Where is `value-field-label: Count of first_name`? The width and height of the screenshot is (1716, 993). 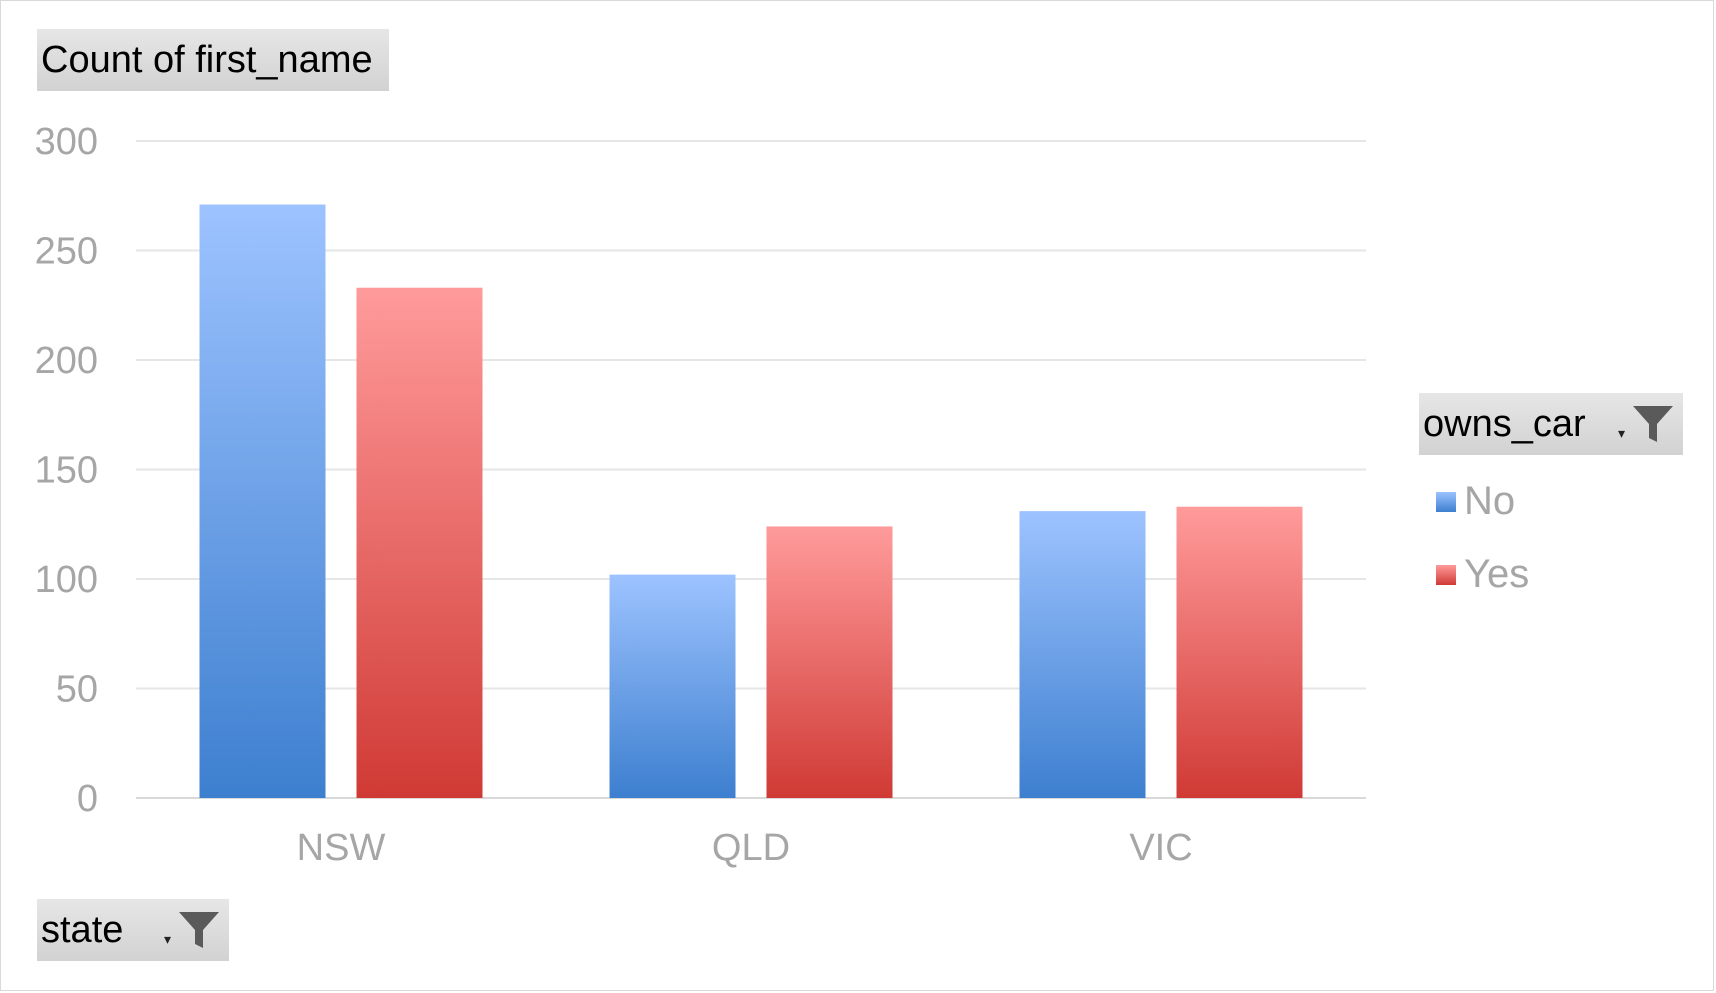
value-field-label: Count of first_name is located at coordinates (207, 60).